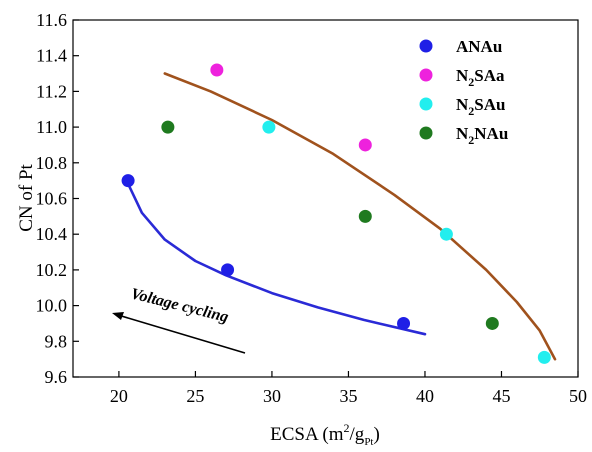 This screenshot has height=452, width=592. What do you see at coordinates (377, 434) in the screenshot?
I see `x-axis-title-end: )` at bounding box center [377, 434].